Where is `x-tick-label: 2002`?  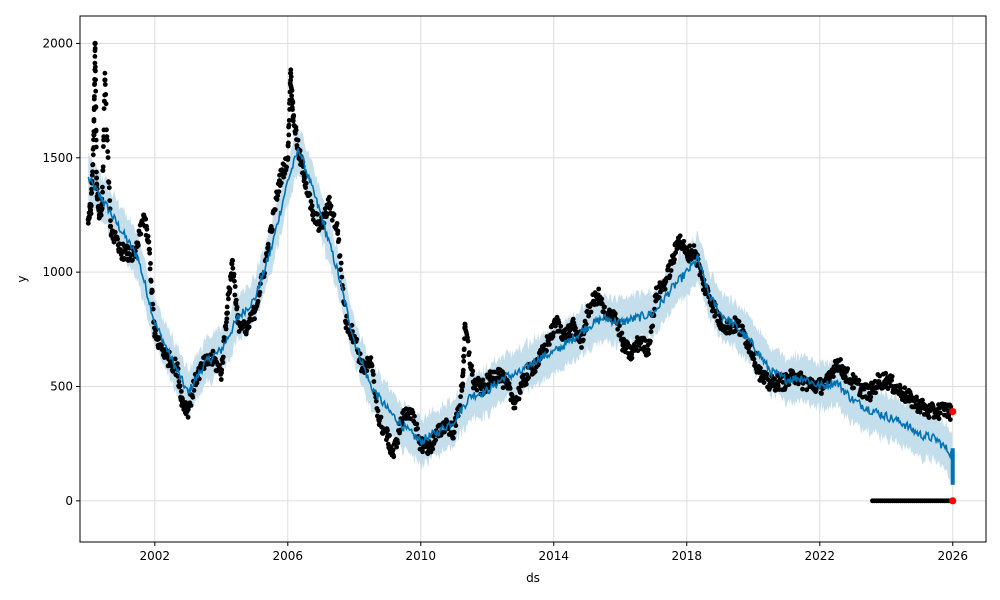 x-tick-label: 2002 is located at coordinates (155, 556).